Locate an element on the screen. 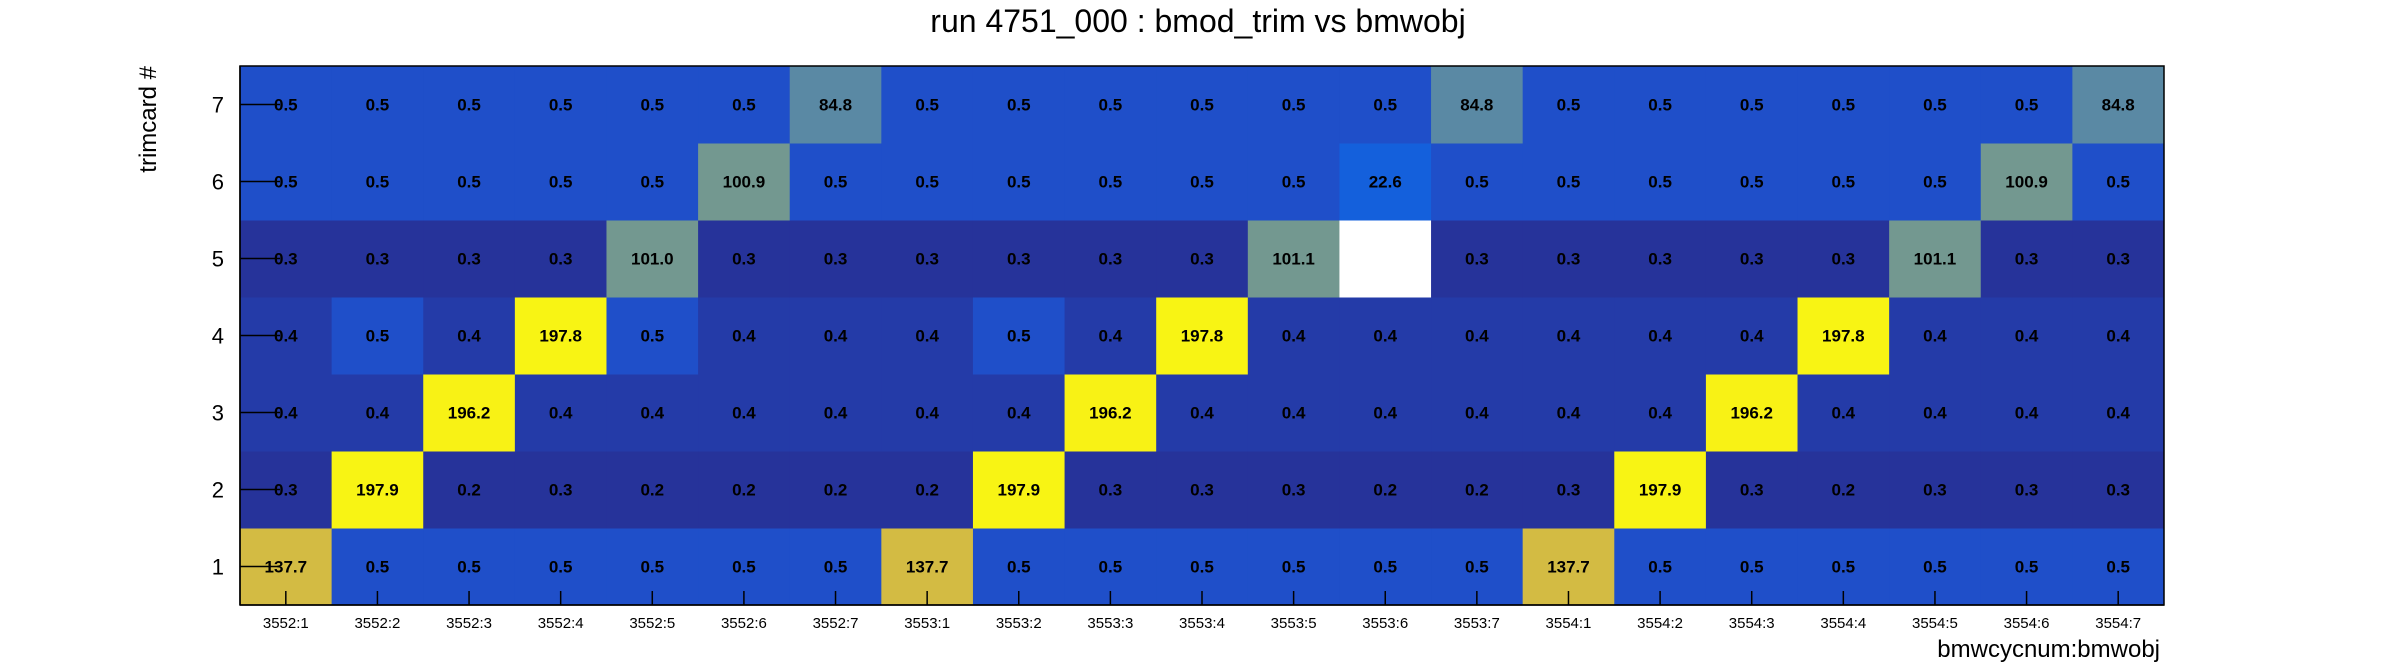 Image resolution: width=2396 pixels, height=672 pixels. x-tick-label: 3554:4 is located at coordinates (1843, 623).